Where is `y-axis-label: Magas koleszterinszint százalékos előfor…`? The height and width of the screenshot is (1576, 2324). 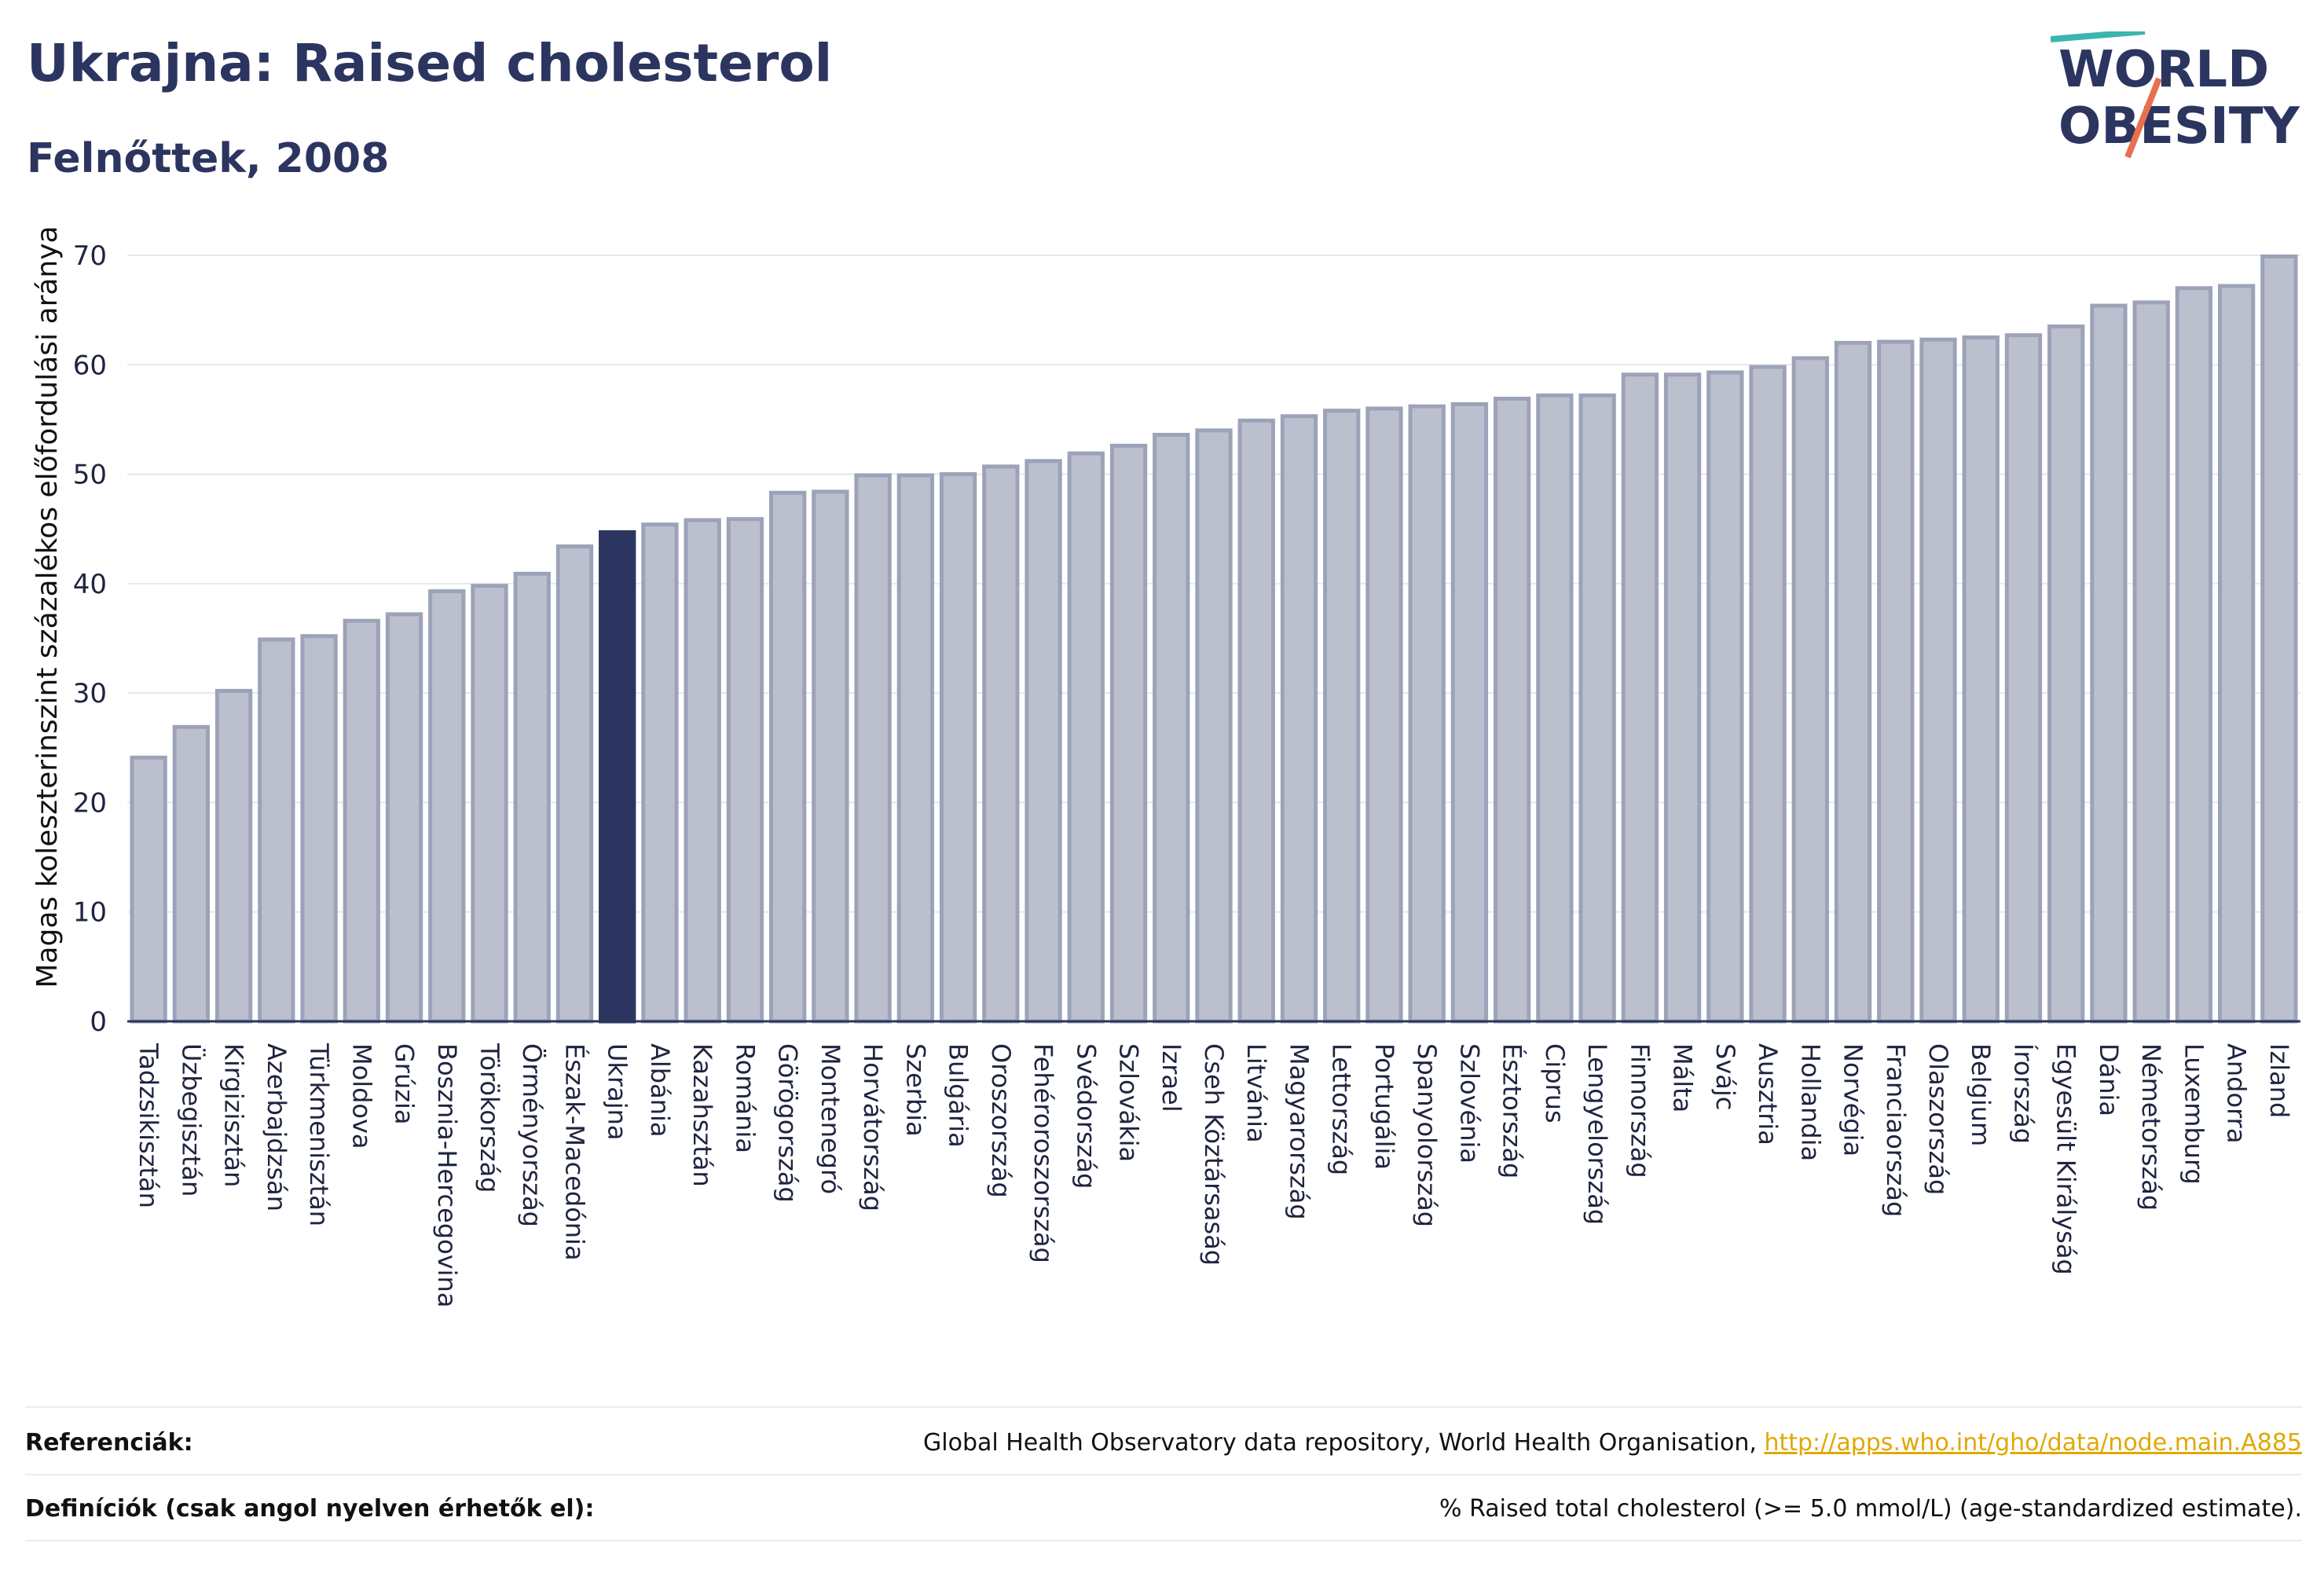 y-axis-label: Magas koleszterinszint százalékos előfor… is located at coordinates (47, 606).